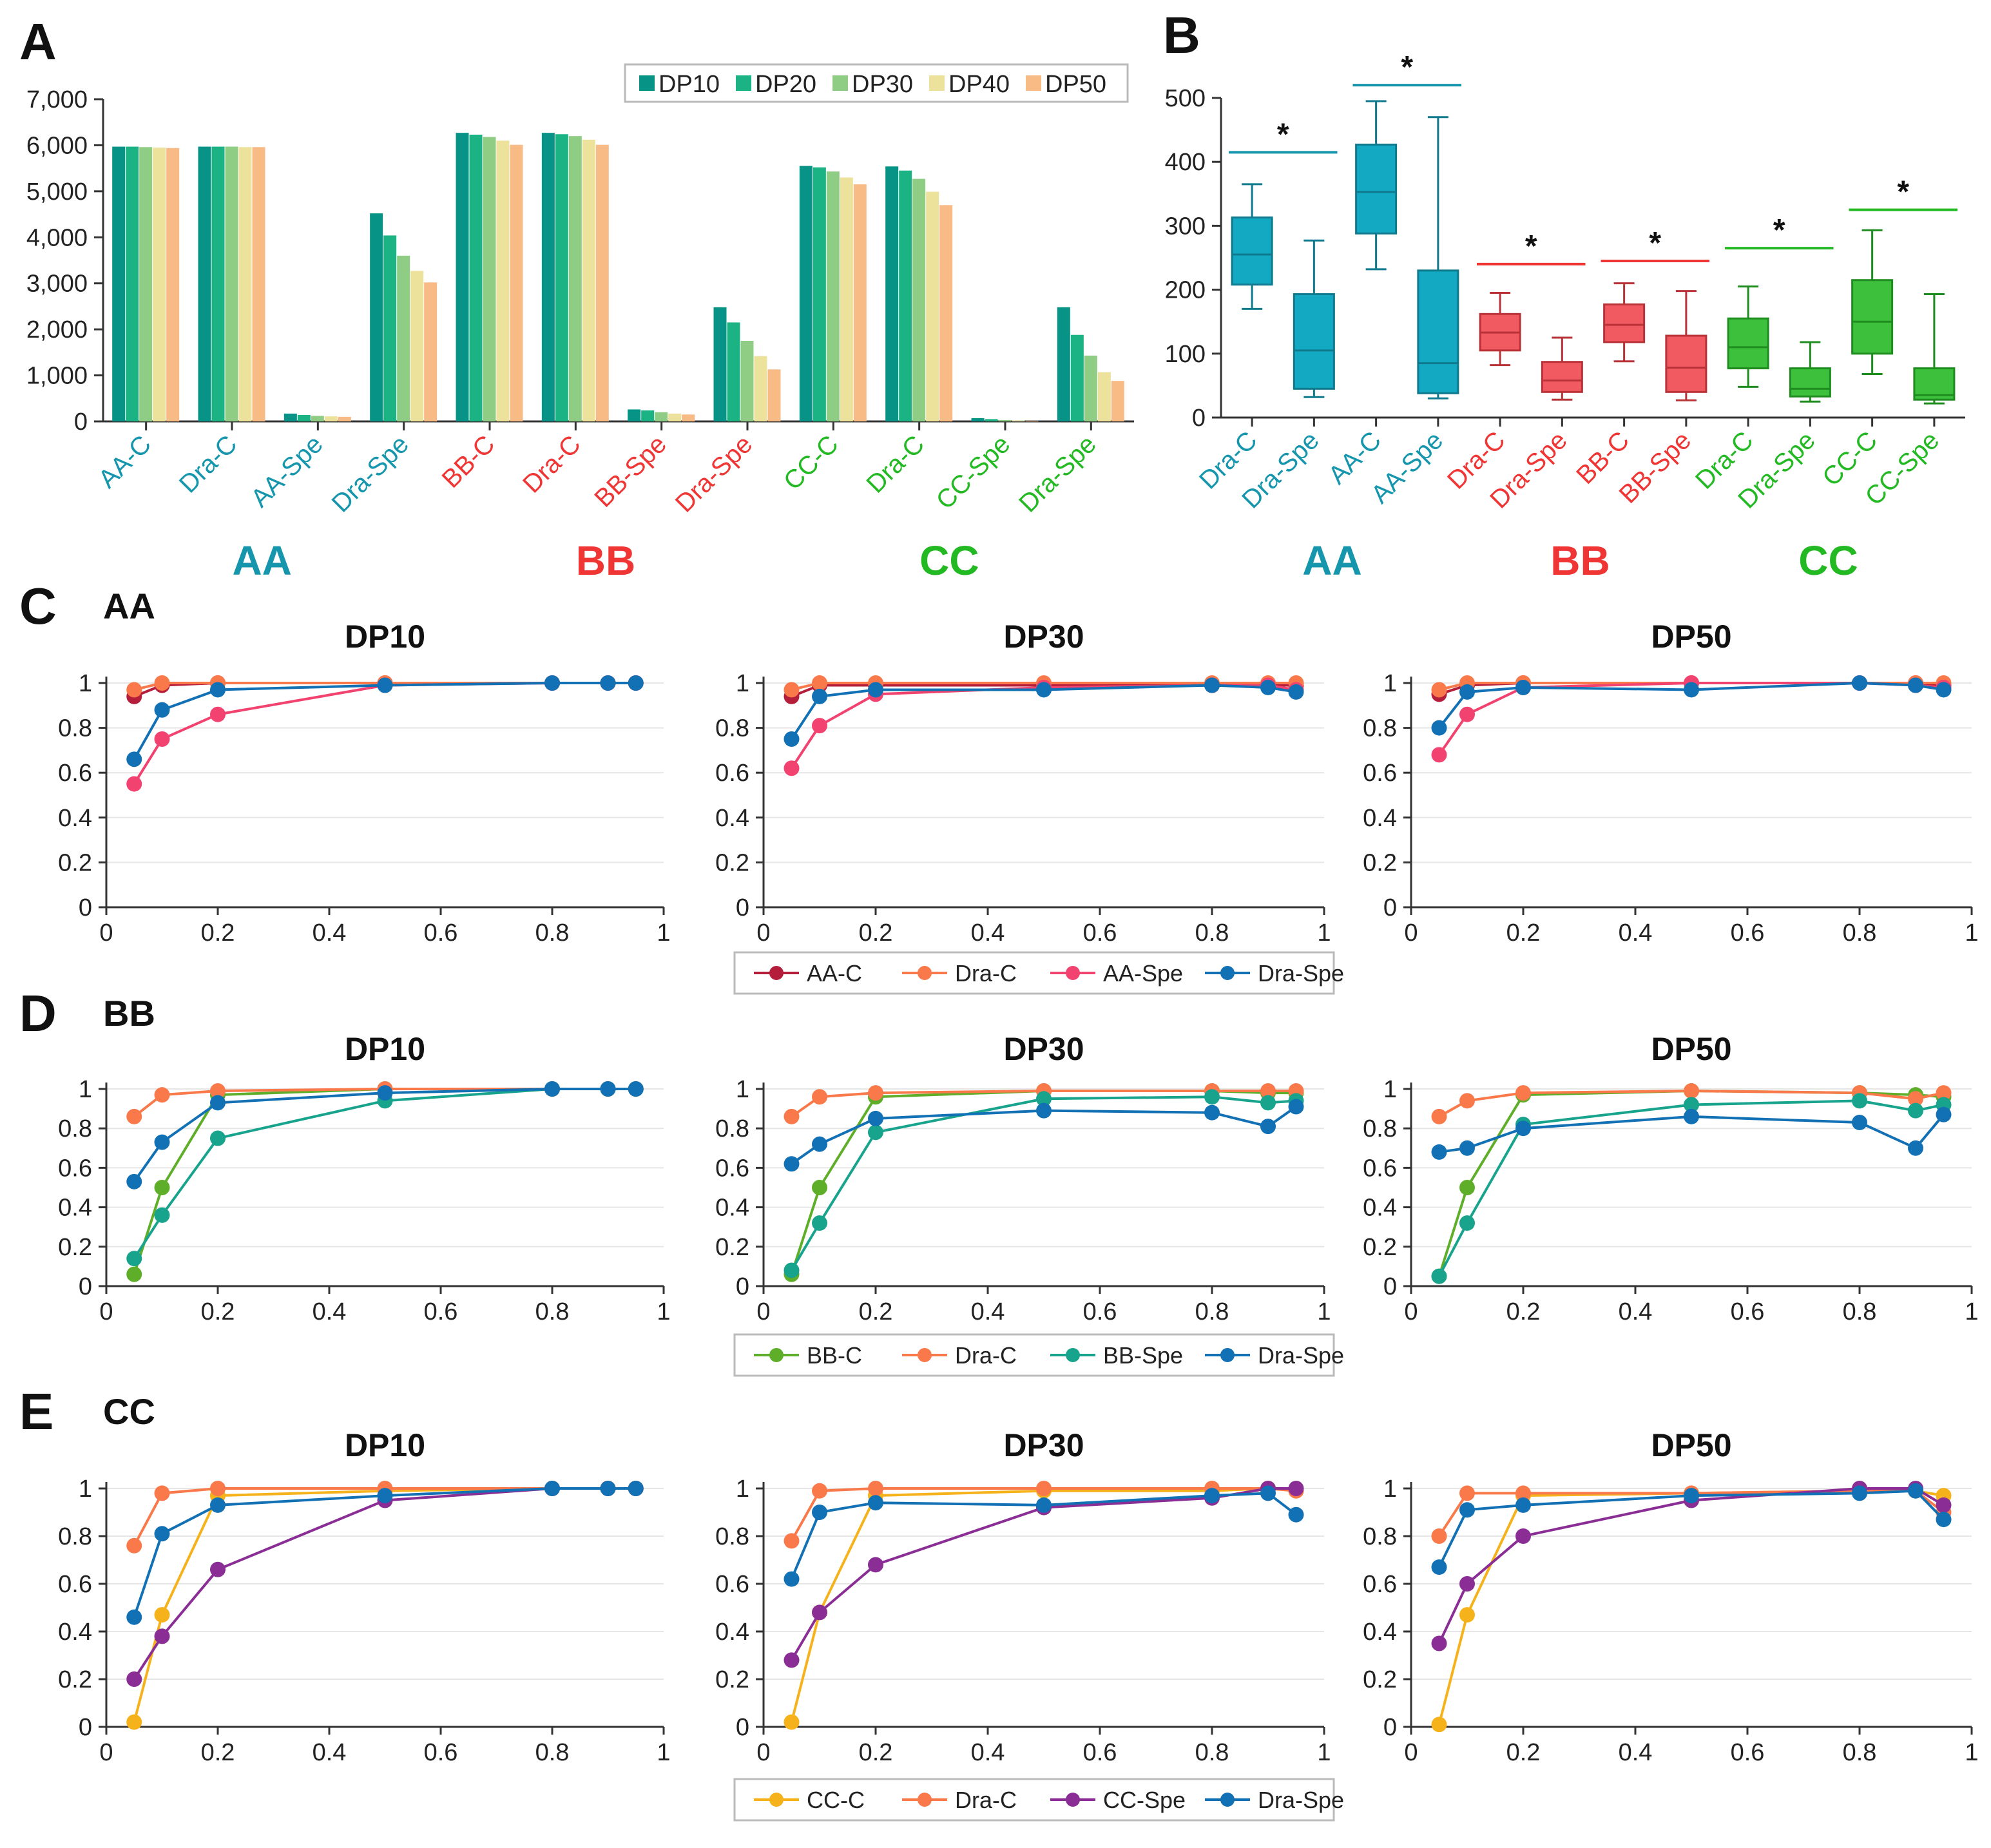 The width and height of the screenshot is (1991, 1848). I want to click on legend-label: Dra-C, so click(986, 974).